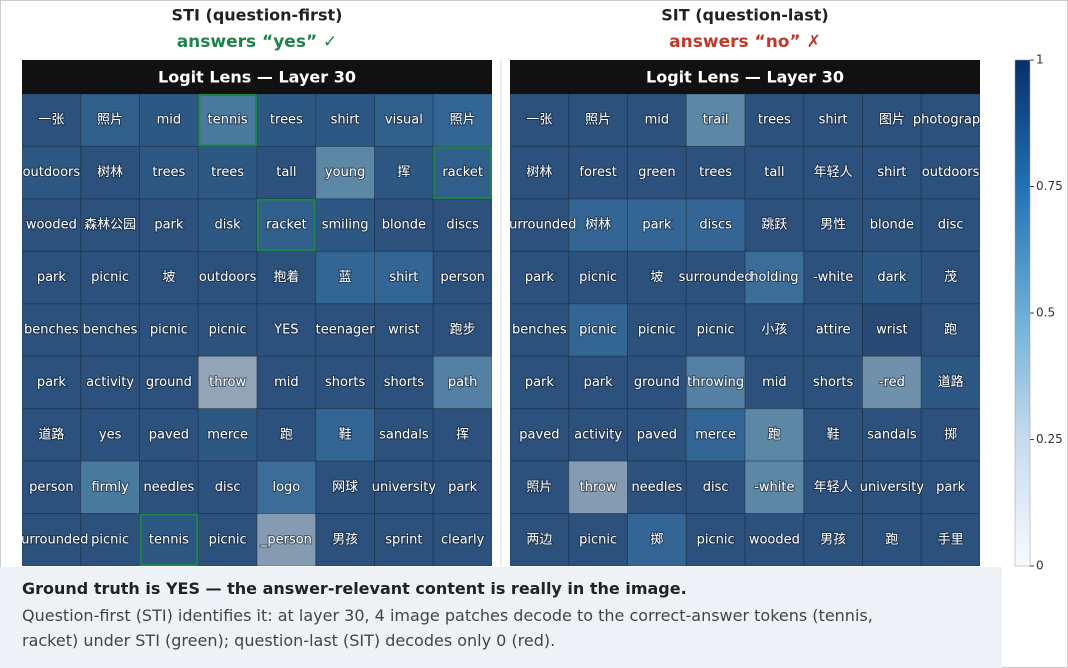 The image size is (1068, 668). Describe the element at coordinates (51, 487) in the screenshot. I see `token: person` at that location.